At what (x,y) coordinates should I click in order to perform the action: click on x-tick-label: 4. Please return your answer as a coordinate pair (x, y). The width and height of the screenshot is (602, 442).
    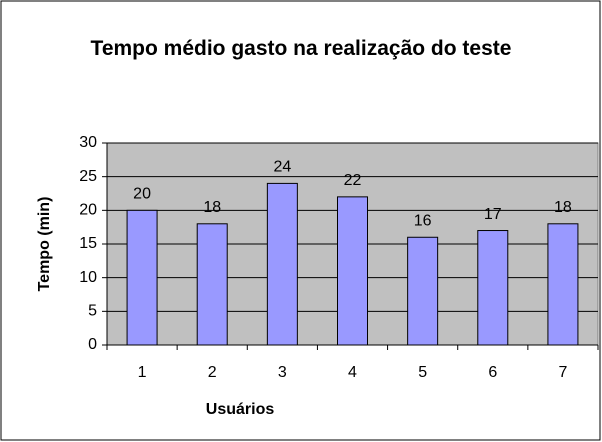
    Looking at the image, I should click on (352, 372).